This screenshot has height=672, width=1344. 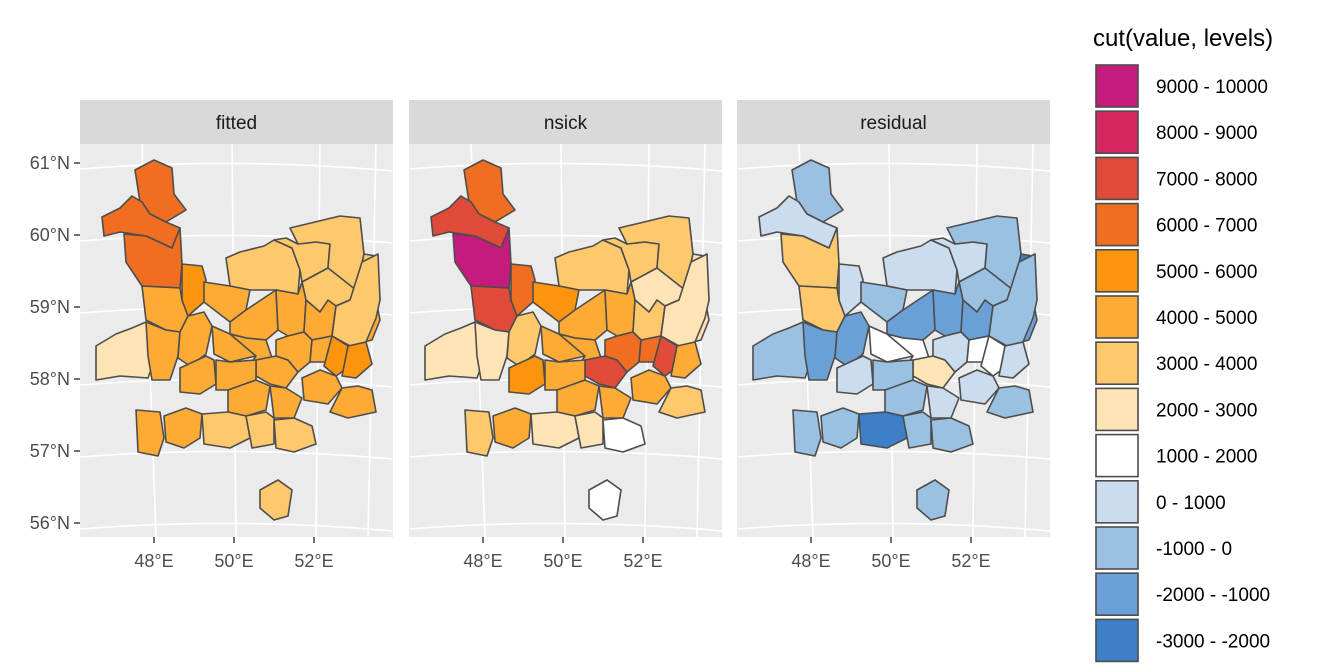 I want to click on facet-strip-label: residual, so click(x=893, y=123).